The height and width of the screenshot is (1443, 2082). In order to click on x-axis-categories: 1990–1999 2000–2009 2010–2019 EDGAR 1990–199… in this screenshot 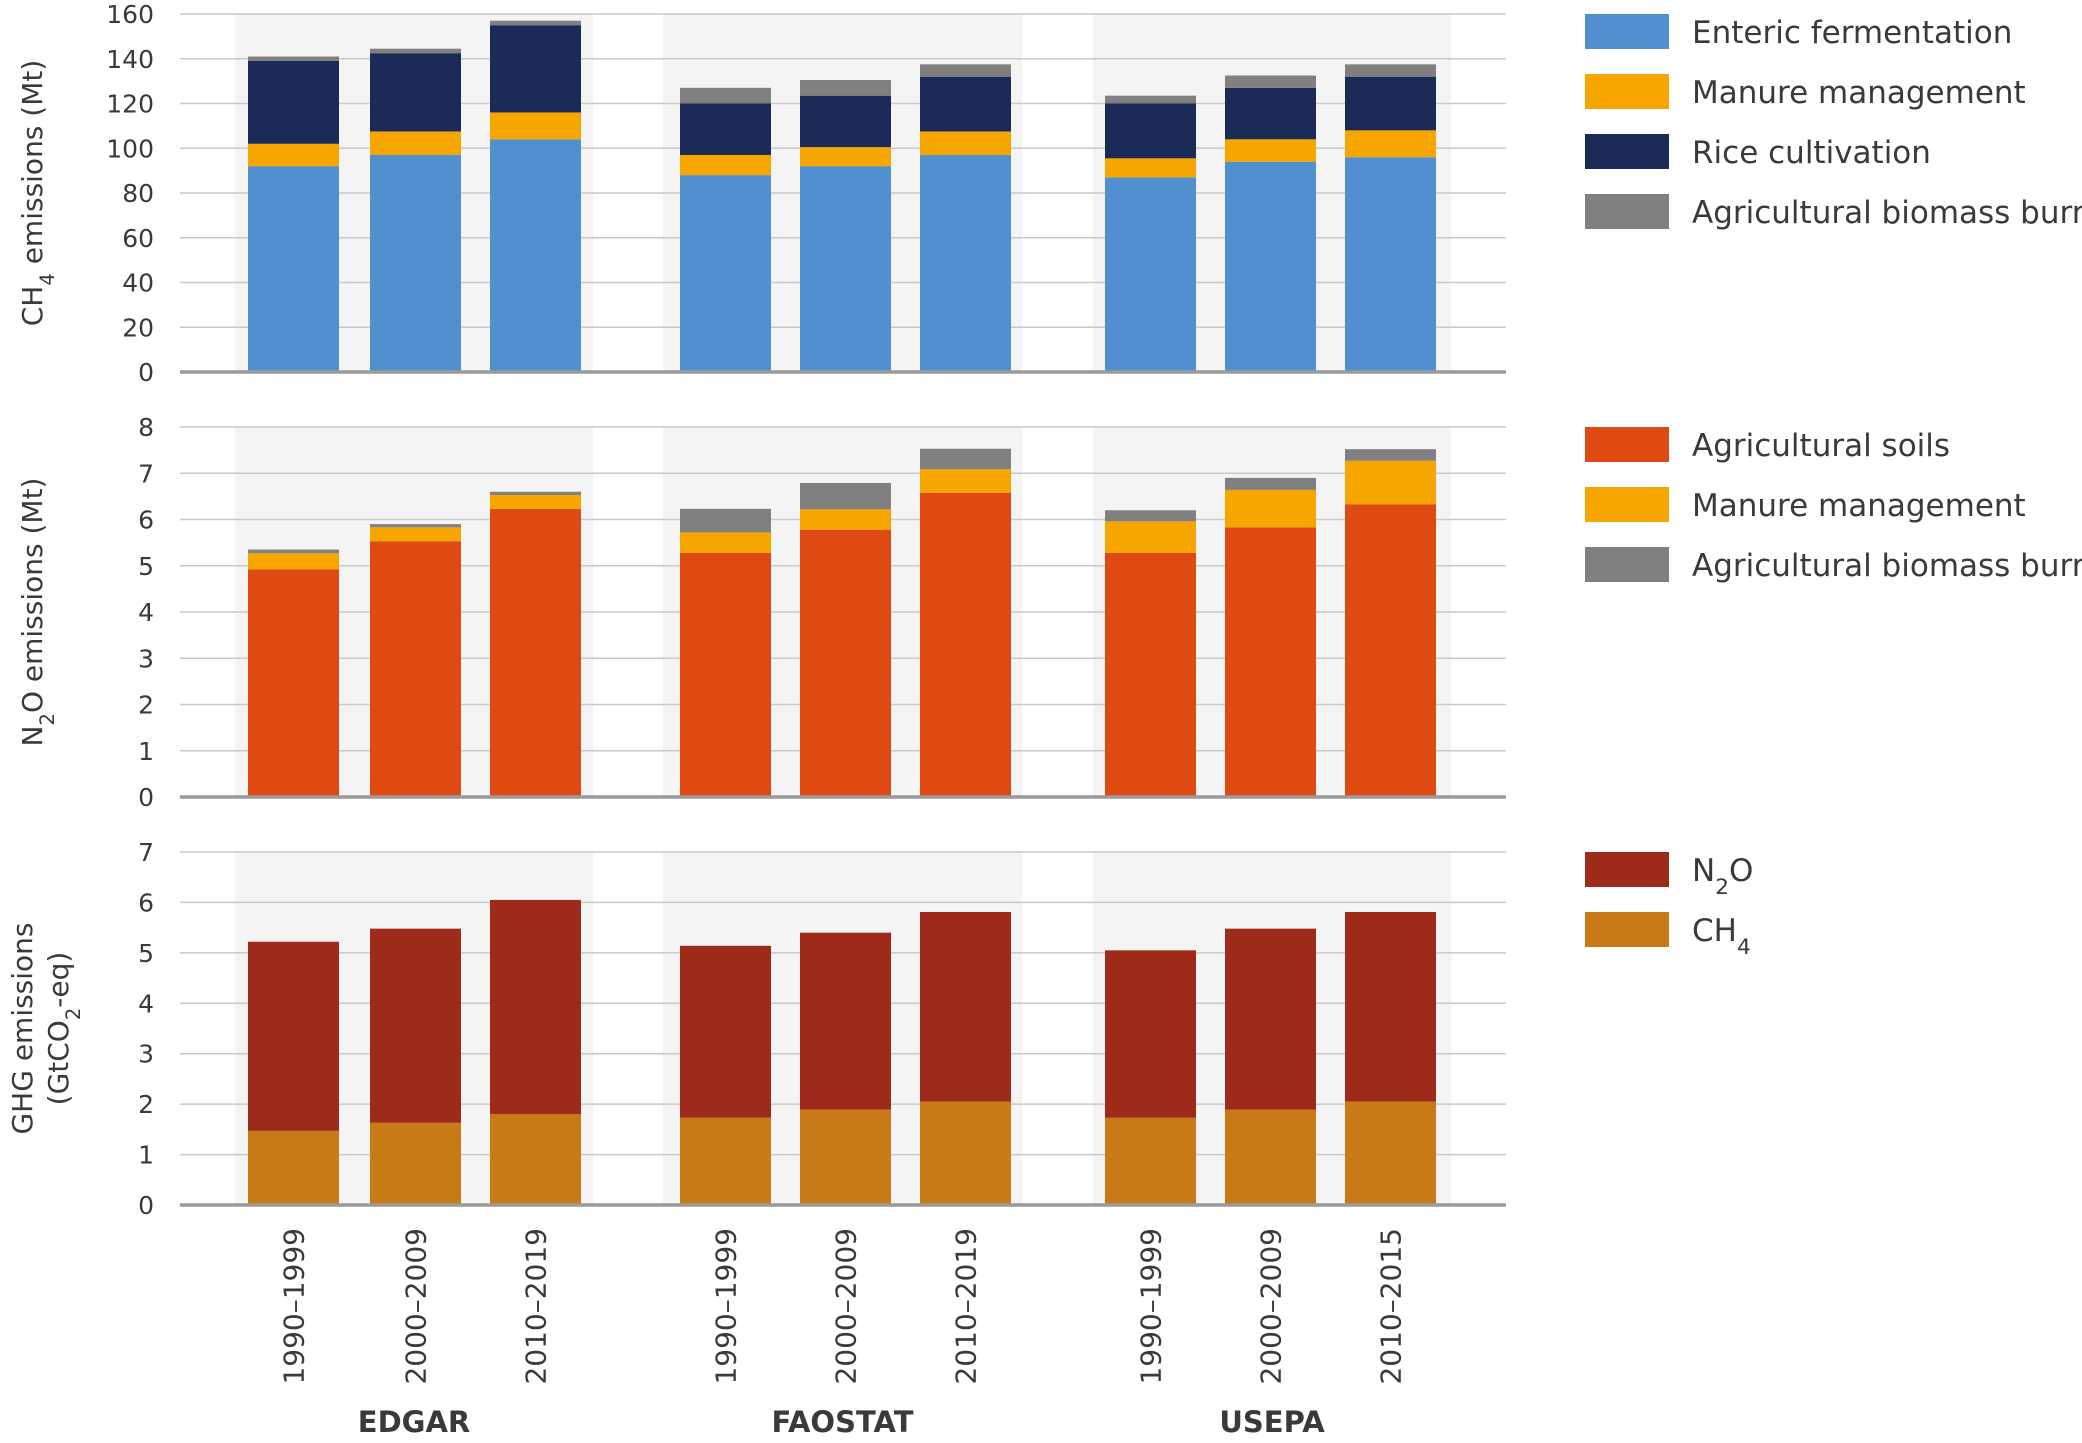, I will do `click(843, 1333)`.